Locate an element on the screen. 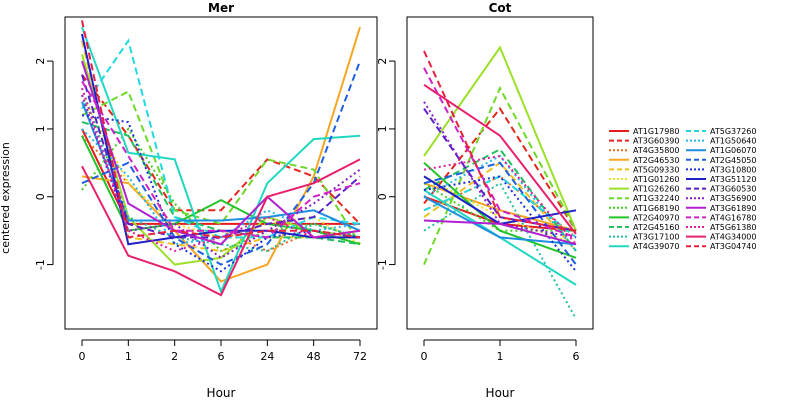  legend-label: AT1G50640 is located at coordinates (733, 141).